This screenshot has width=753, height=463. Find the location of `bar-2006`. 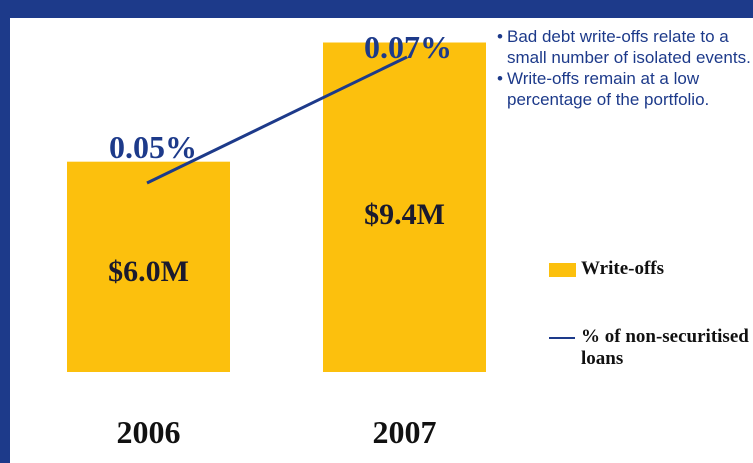

bar-2006 is located at coordinates (148, 266).